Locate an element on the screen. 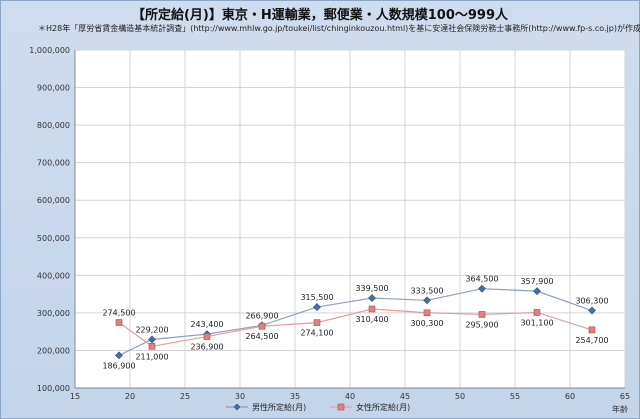 The height and width of the screenshot is (419, 640). x-tick-label: 25 is located at coordinates (185, 396).